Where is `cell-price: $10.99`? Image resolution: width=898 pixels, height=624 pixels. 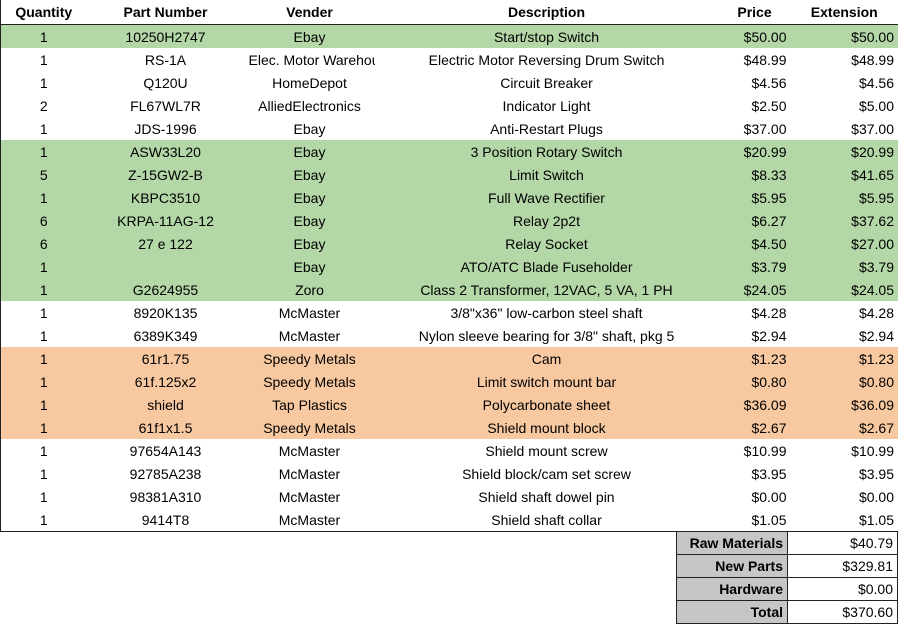 cell-price: $10.99 is located at coordinates (755, 450).